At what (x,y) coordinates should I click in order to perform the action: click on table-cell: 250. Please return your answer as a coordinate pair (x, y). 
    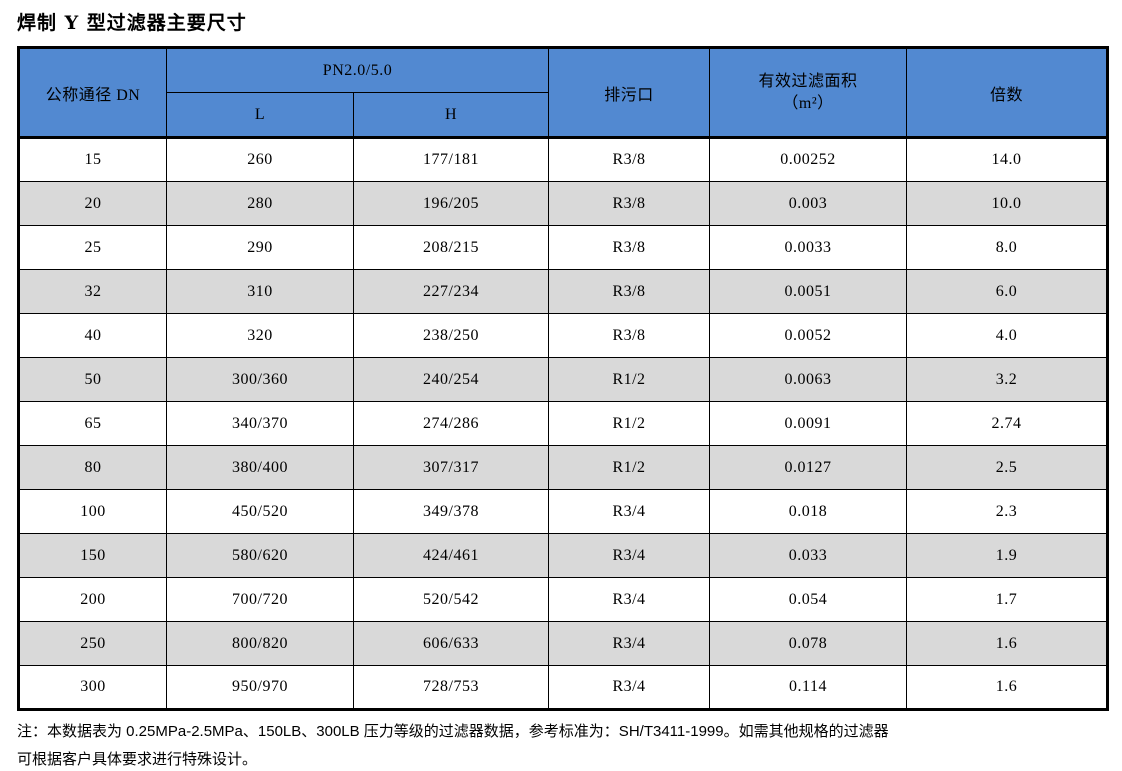
    Looking at the image, I should click on (92, 643).